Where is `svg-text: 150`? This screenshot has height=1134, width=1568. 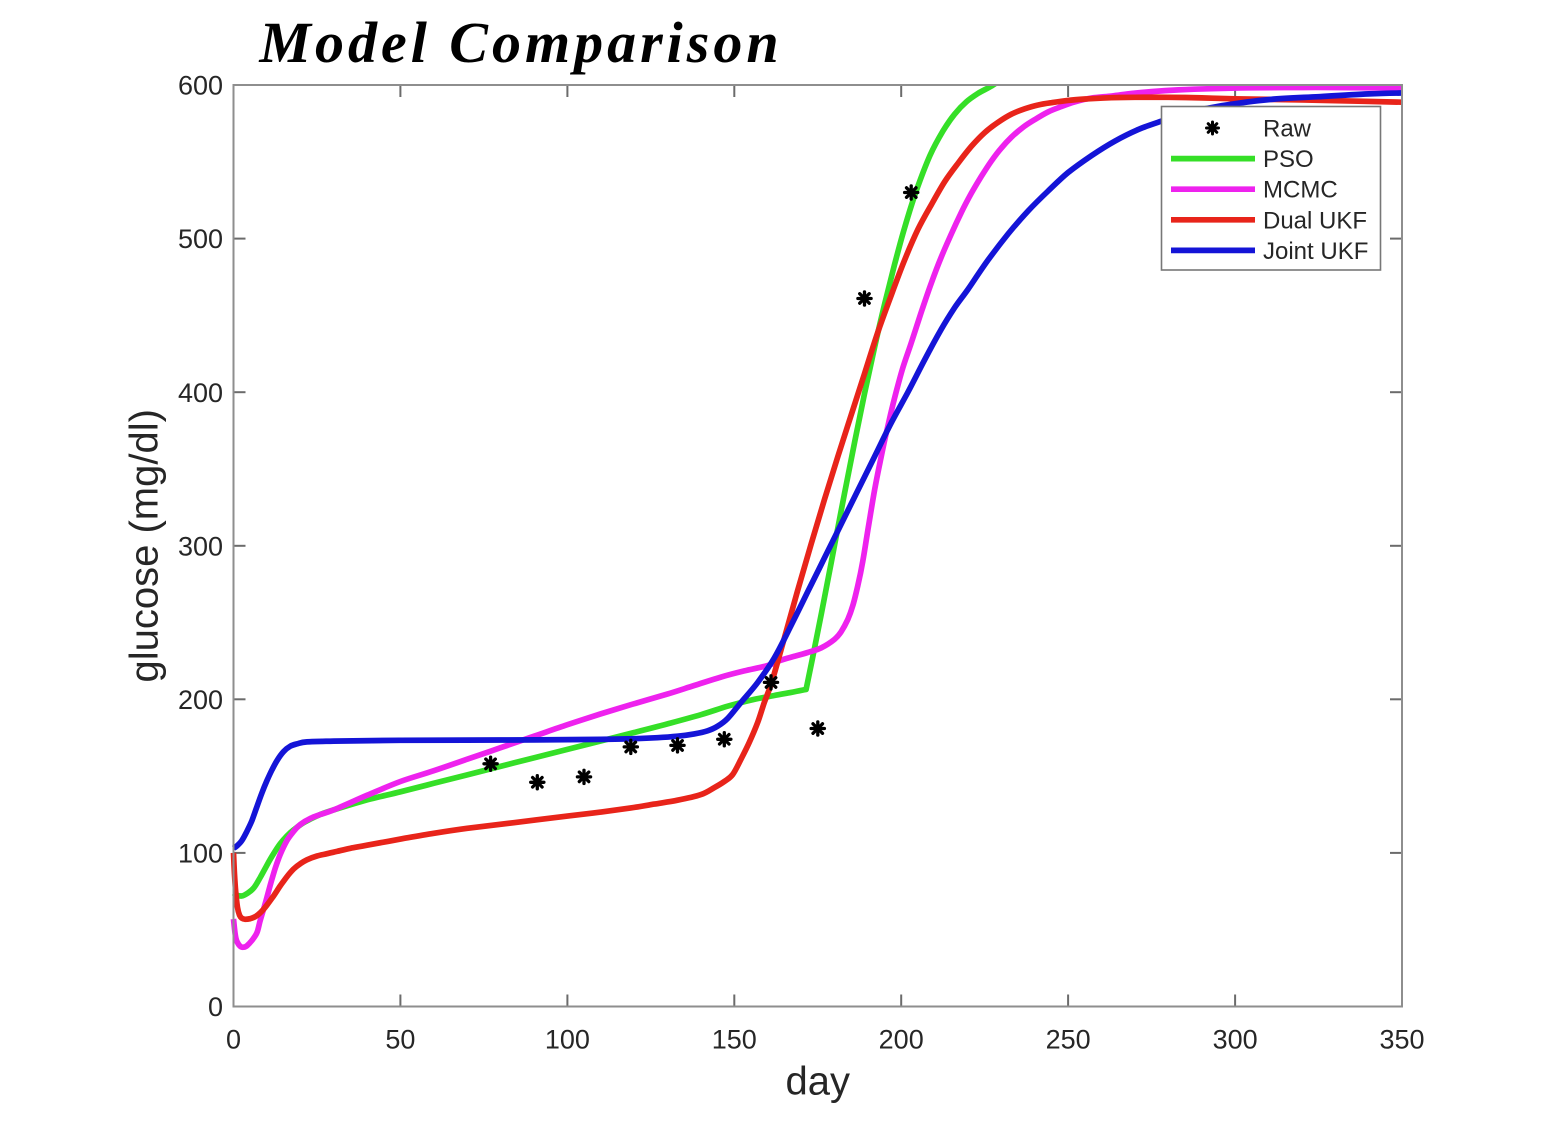 svg-text: 150 is located at coordinates (734, 1040).